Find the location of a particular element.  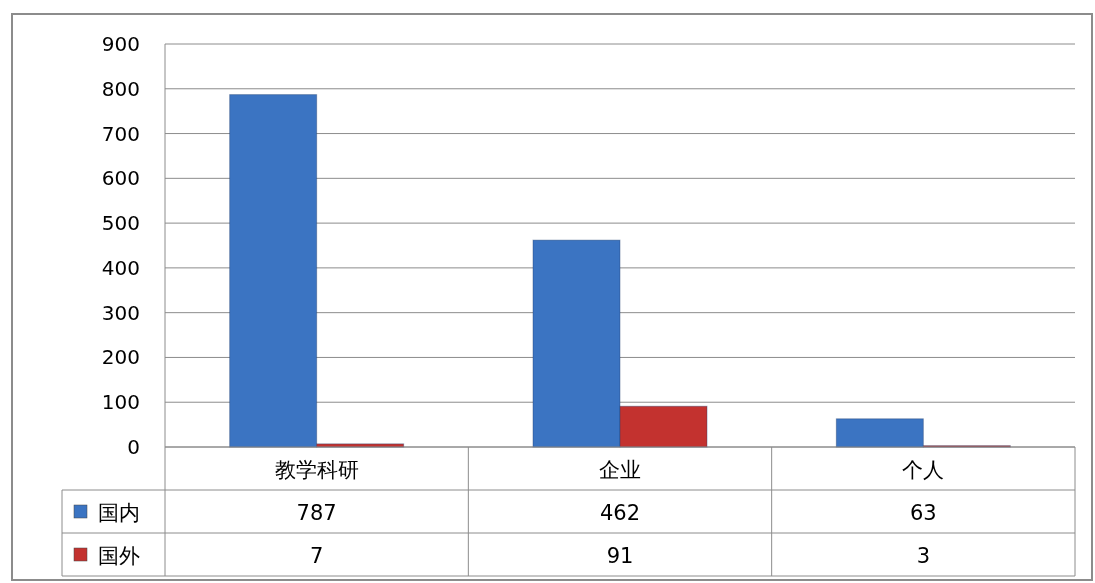

data-label: 91 is located at coordinates (620, 556).